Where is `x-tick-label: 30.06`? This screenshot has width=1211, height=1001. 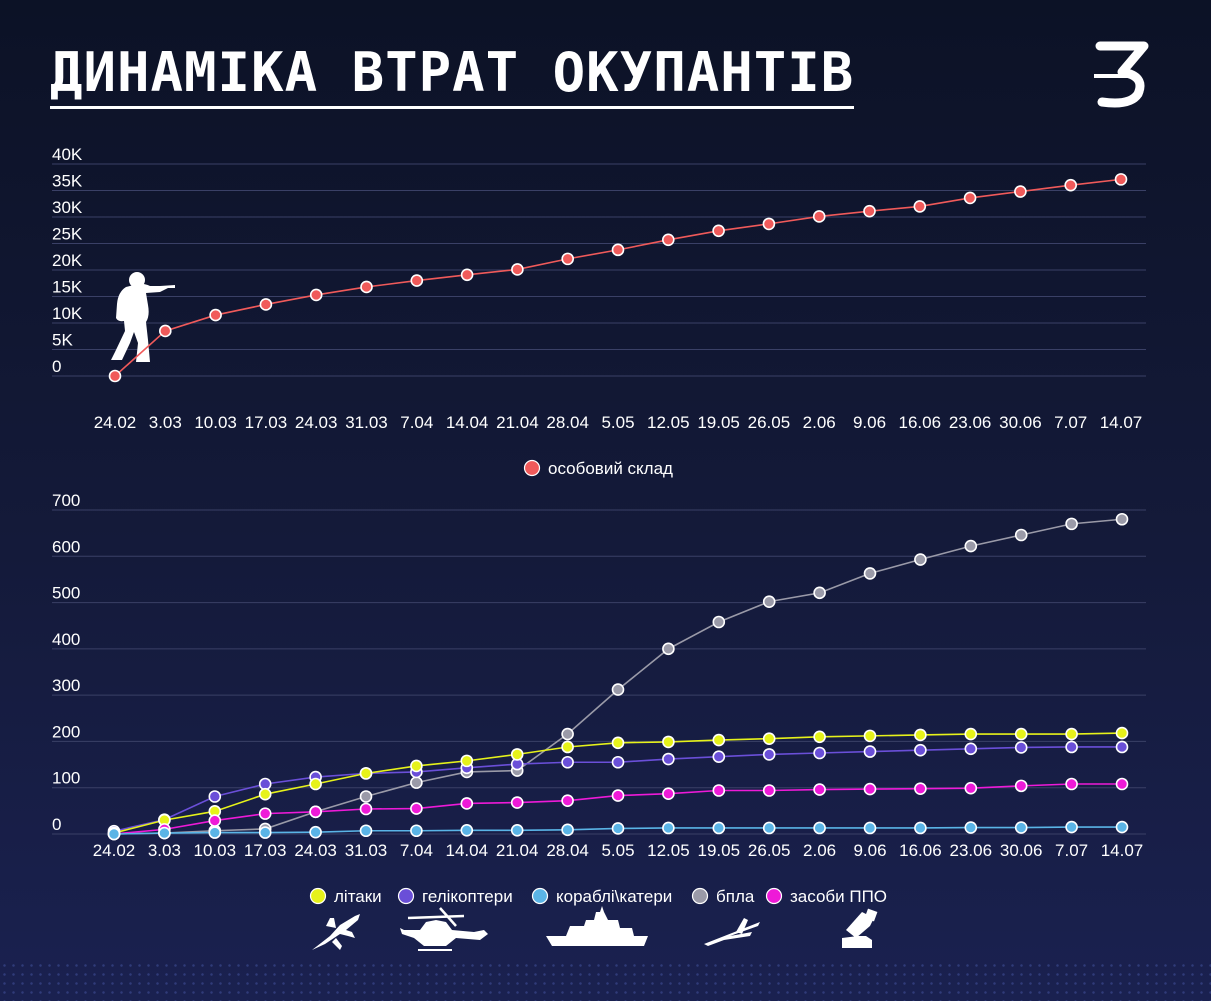
x-tick-label: 30.06 is located at coordinates (1021, 850).